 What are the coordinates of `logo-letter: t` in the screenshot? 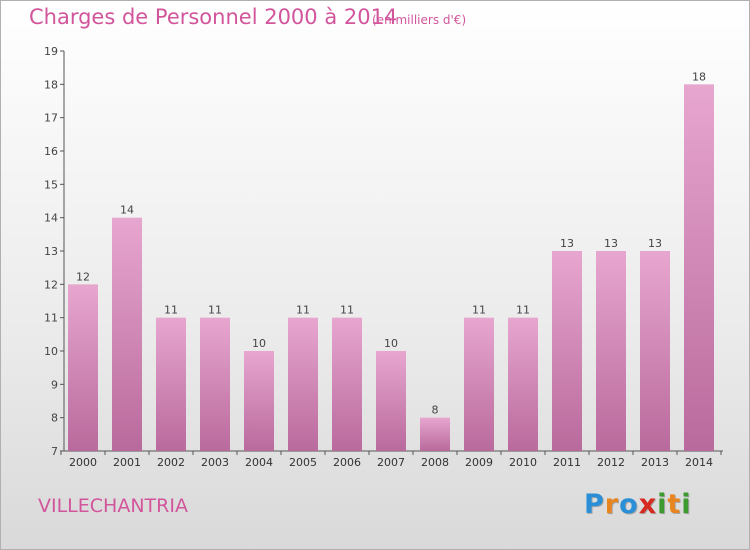 It's located at (674, 504).